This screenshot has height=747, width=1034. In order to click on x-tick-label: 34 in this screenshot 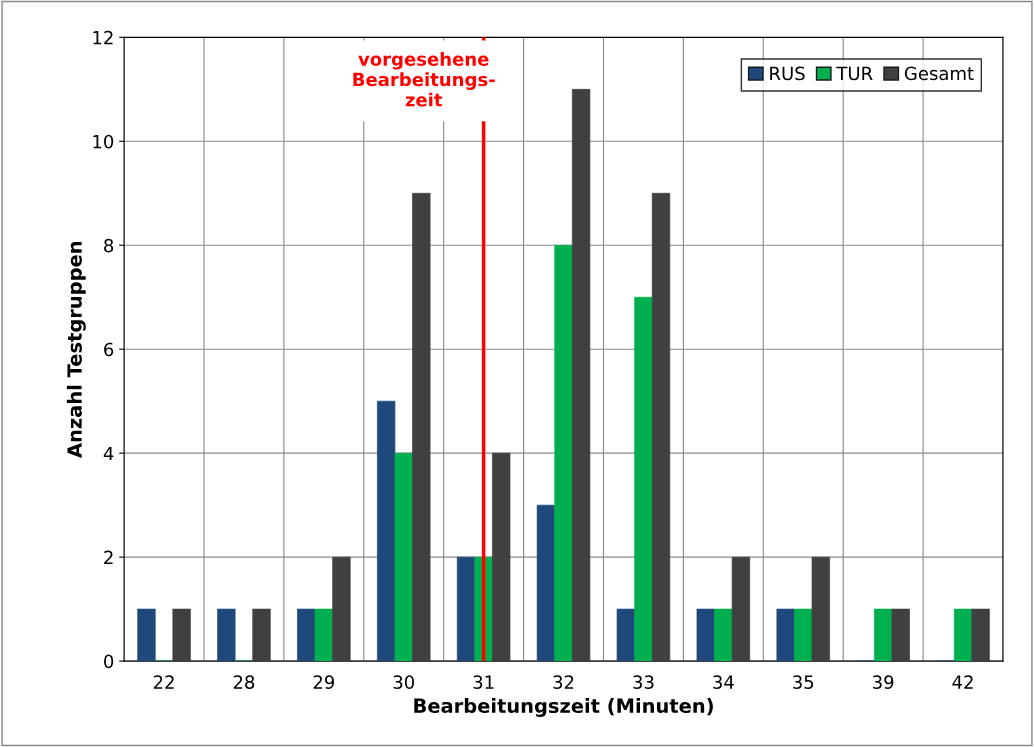, I will do `click(723, 682)`.